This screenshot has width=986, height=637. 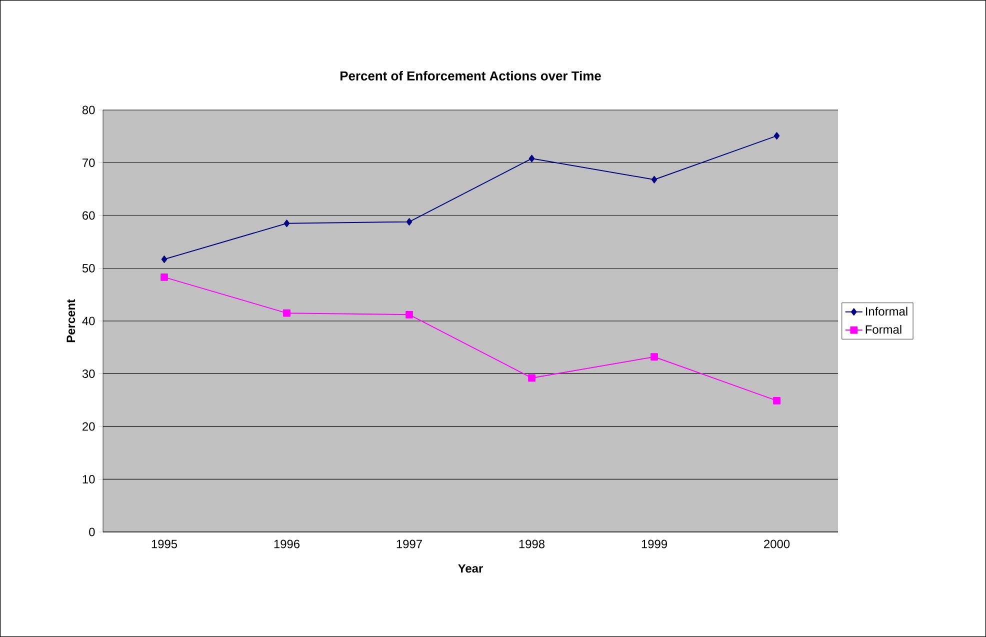 What do you see at coordinates (88, 162) in the screenshot?
I see `y-tick-label: 70` at bounding box center [88, 162].